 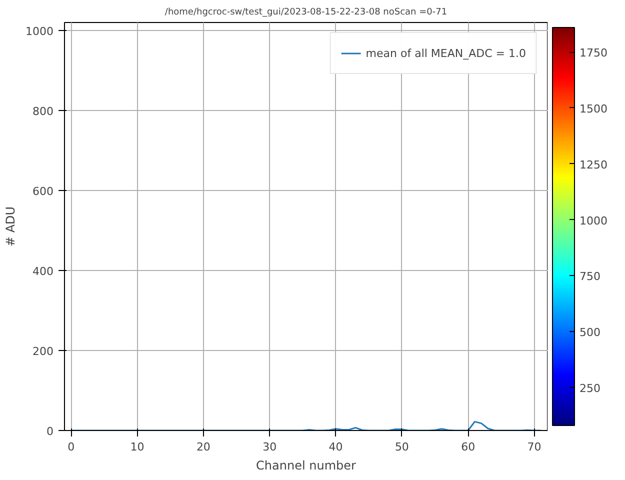 What do you see at coordinates (203, 447) in the screenshot?
I see `x-tick-label: 20` at bounding box center [203, 447].